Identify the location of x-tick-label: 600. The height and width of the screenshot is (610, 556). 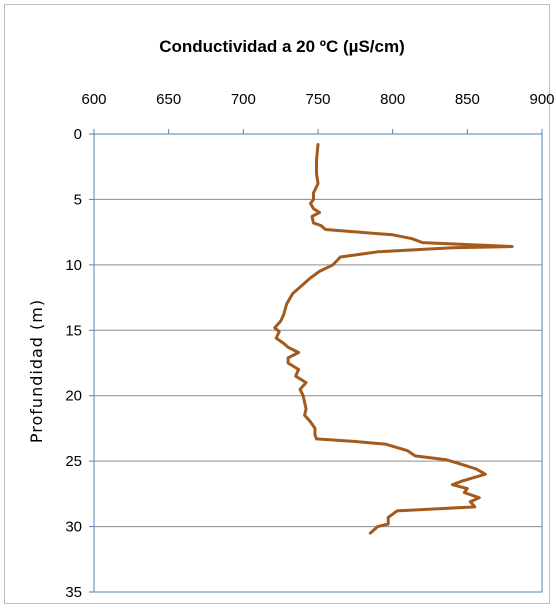
(93, 99).